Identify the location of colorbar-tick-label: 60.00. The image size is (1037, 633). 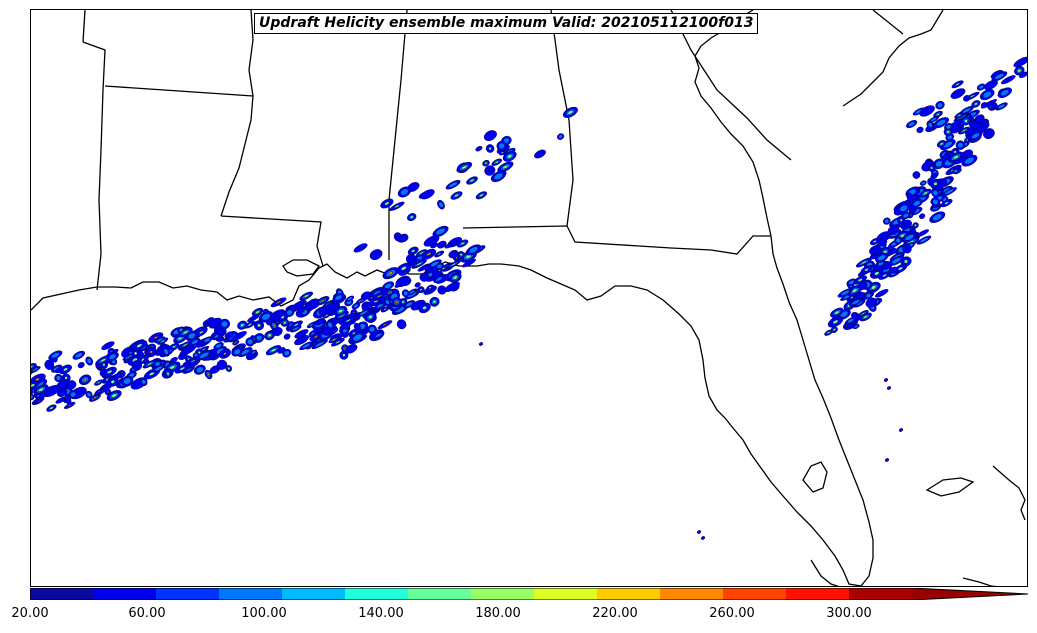
(147, 613).